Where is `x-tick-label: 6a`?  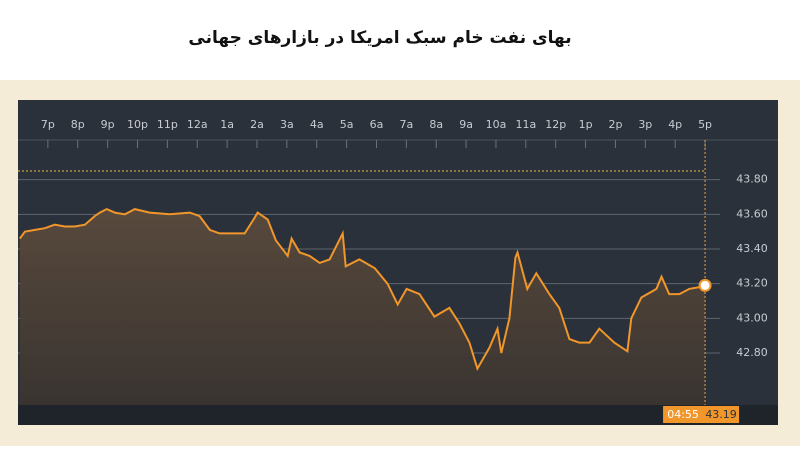
x-tick-label: 6a is located at coordinates (377, 124).